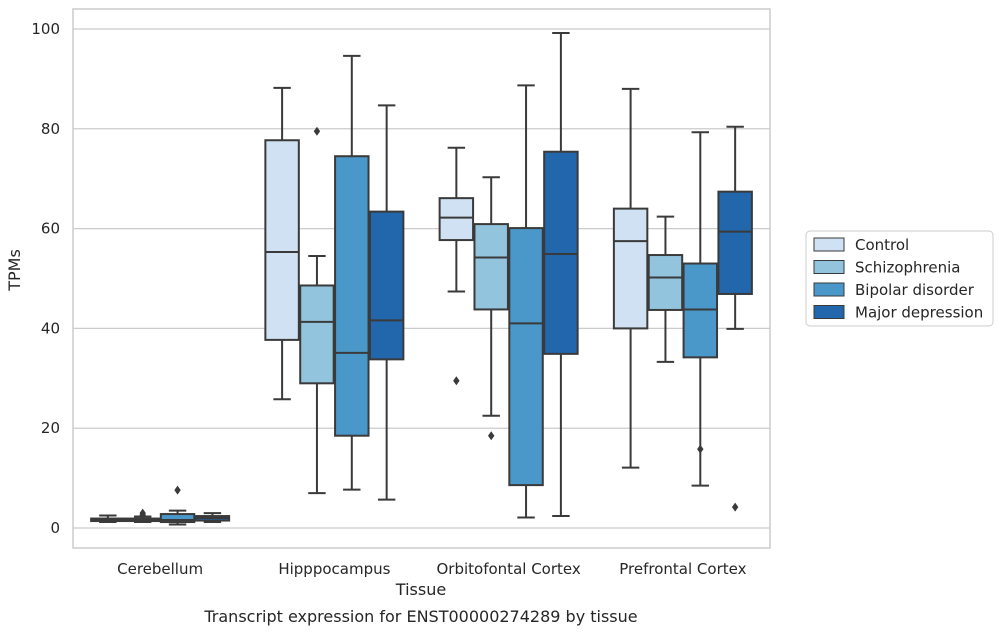 This screenshot has width=1002, height=634. I want to click on legend-swatch-control, so click(829, 244).